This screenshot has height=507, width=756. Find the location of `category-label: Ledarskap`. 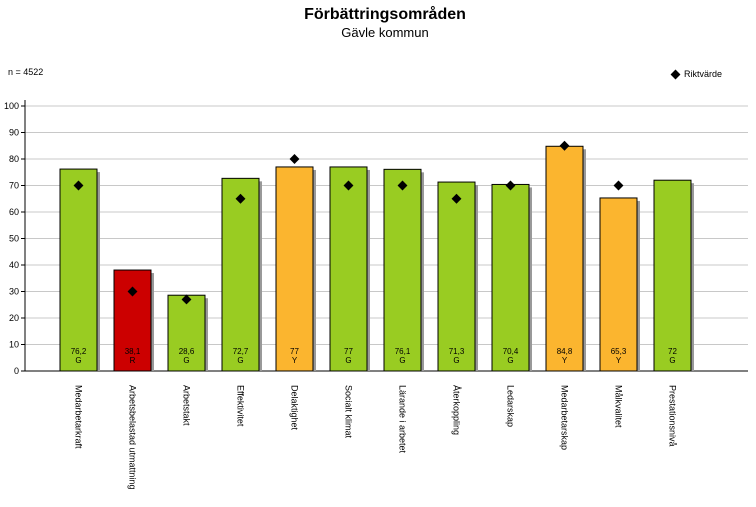

category-label: Ledarskap is located at coordinates (511, 406).